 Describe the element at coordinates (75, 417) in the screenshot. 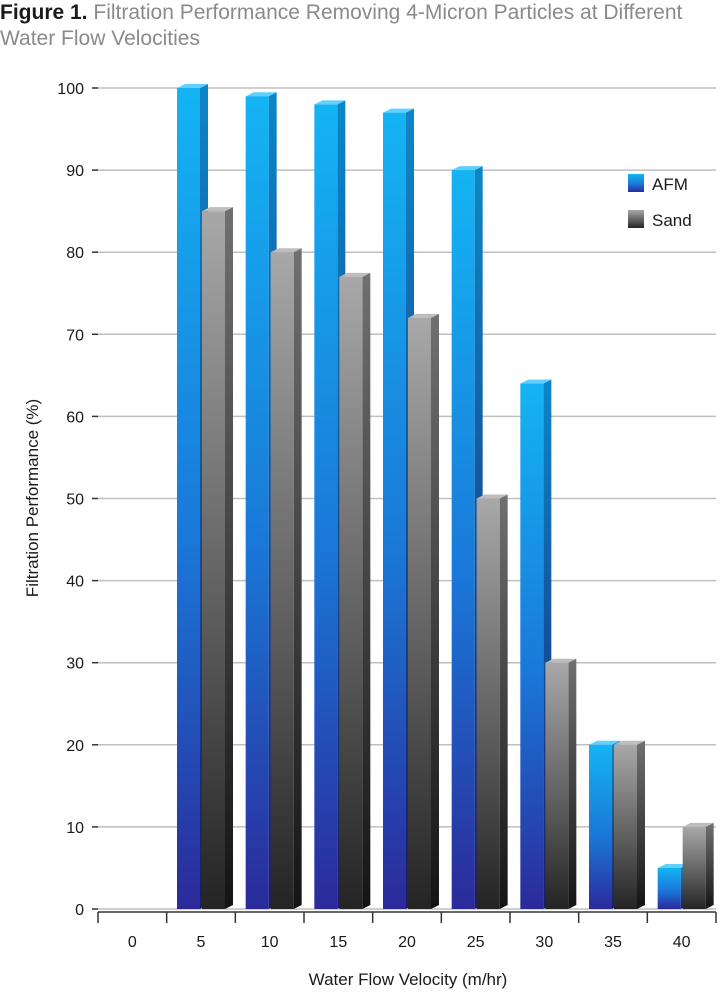

I see `y-tick-label: 60` at that location.